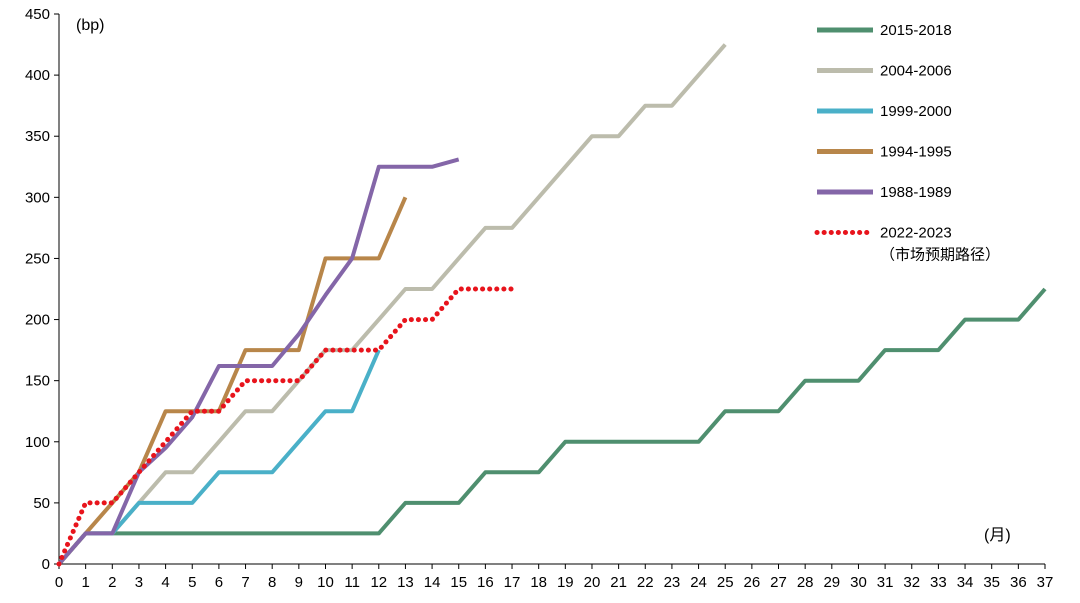  Describe the element at coordinates (37, 14) in the screenshot. I see `y-tick-label: 450` at that location.